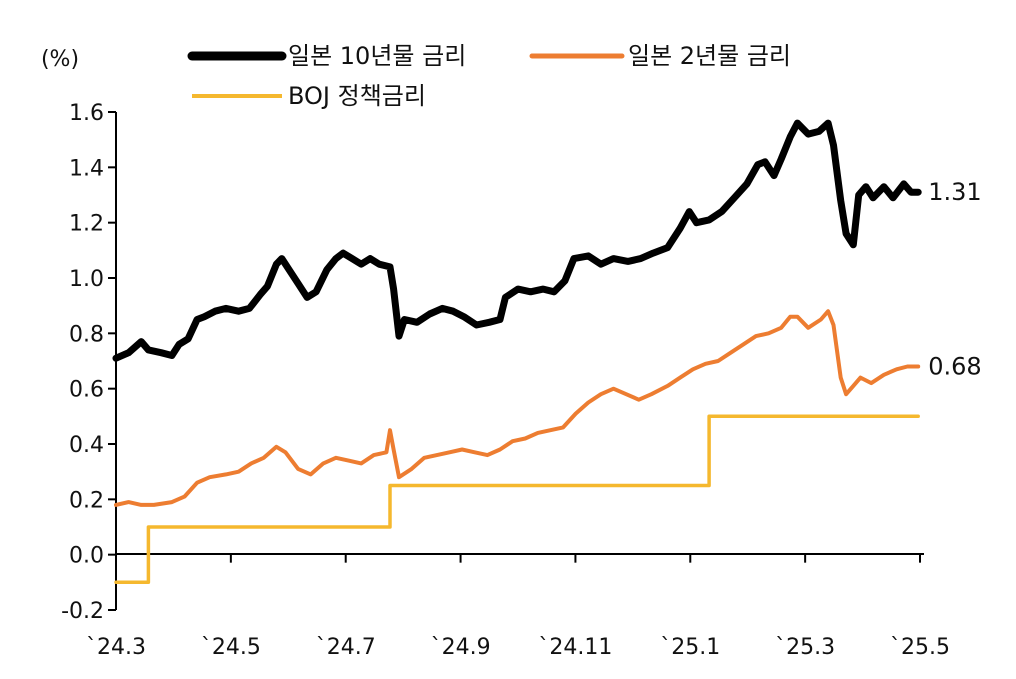 This screenshot has height=679, width=1016. Describe the element at coordinates (86, 390) in the screenshot. I see `y-tick-label: 0.6` at that location.